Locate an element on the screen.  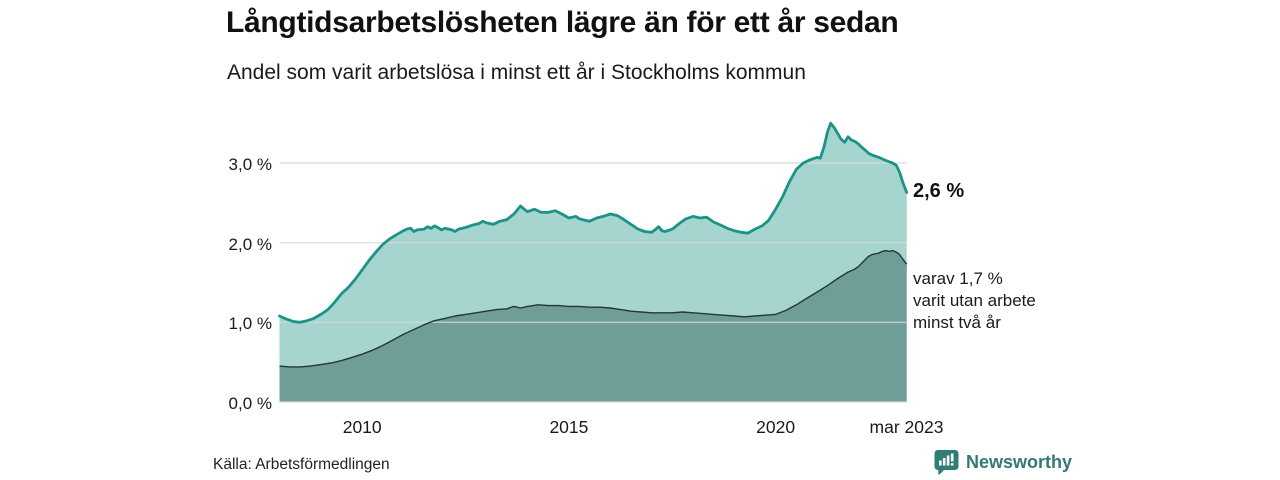
newsworthy-icon is located at coordinates (946, 462).